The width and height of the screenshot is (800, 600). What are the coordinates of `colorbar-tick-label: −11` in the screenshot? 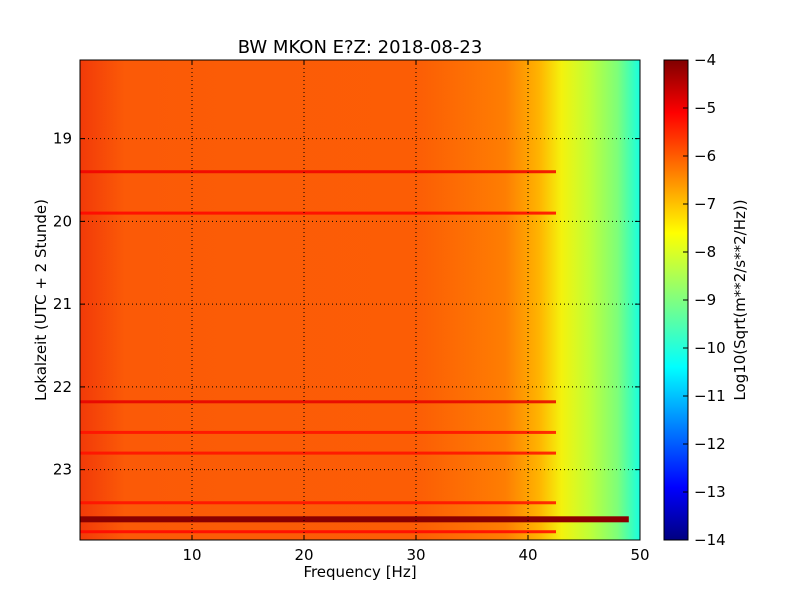 It's located at (710, 396).